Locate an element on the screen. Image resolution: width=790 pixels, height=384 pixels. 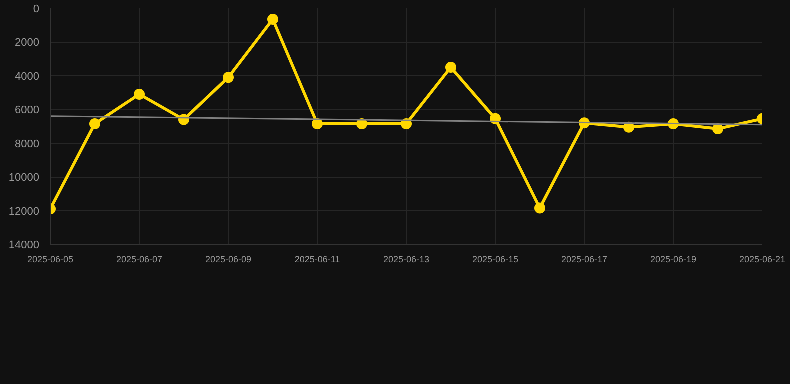
x-tick-label: 2025-06-19 is located at coordinates (673, 259).